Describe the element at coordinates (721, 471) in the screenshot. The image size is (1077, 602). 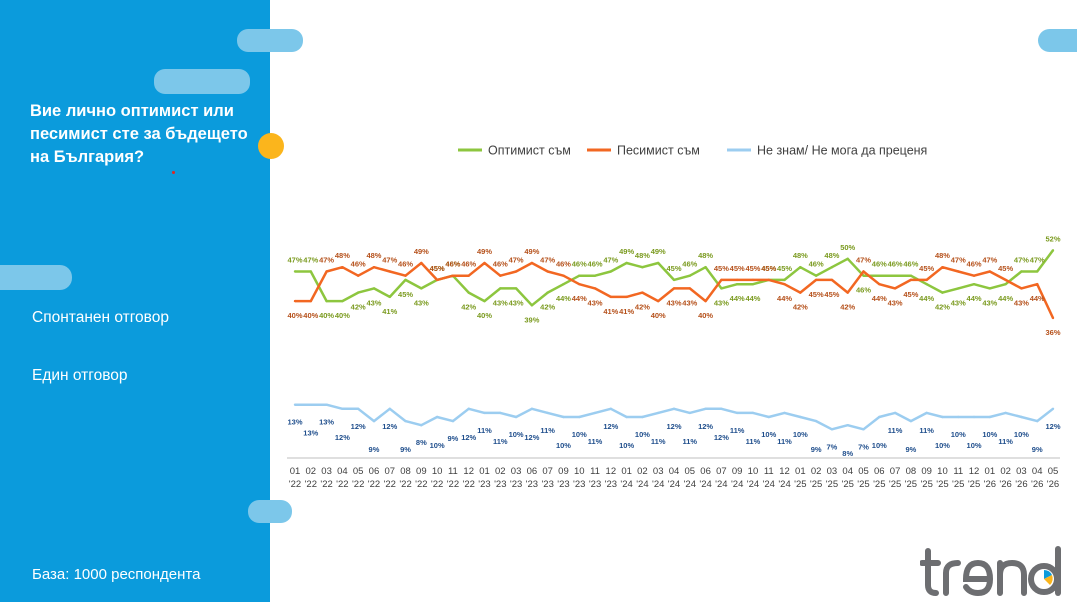
I see `x-tick-label: 07` at that location.